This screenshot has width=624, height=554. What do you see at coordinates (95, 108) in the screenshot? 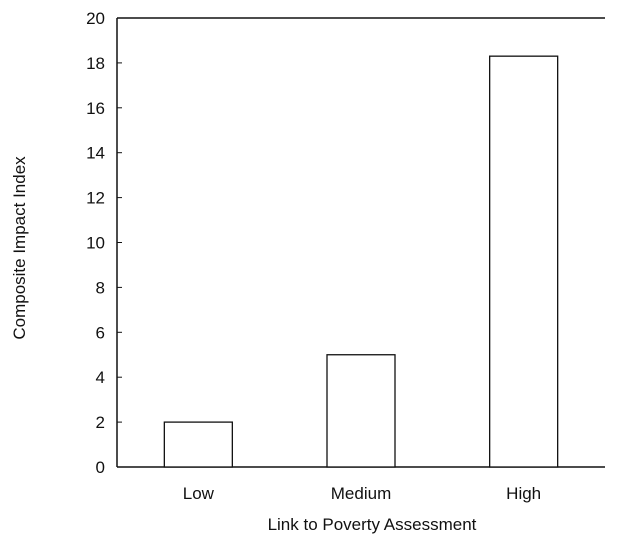
I see `y-tick-label: 16` at bounding box center [95, 108].